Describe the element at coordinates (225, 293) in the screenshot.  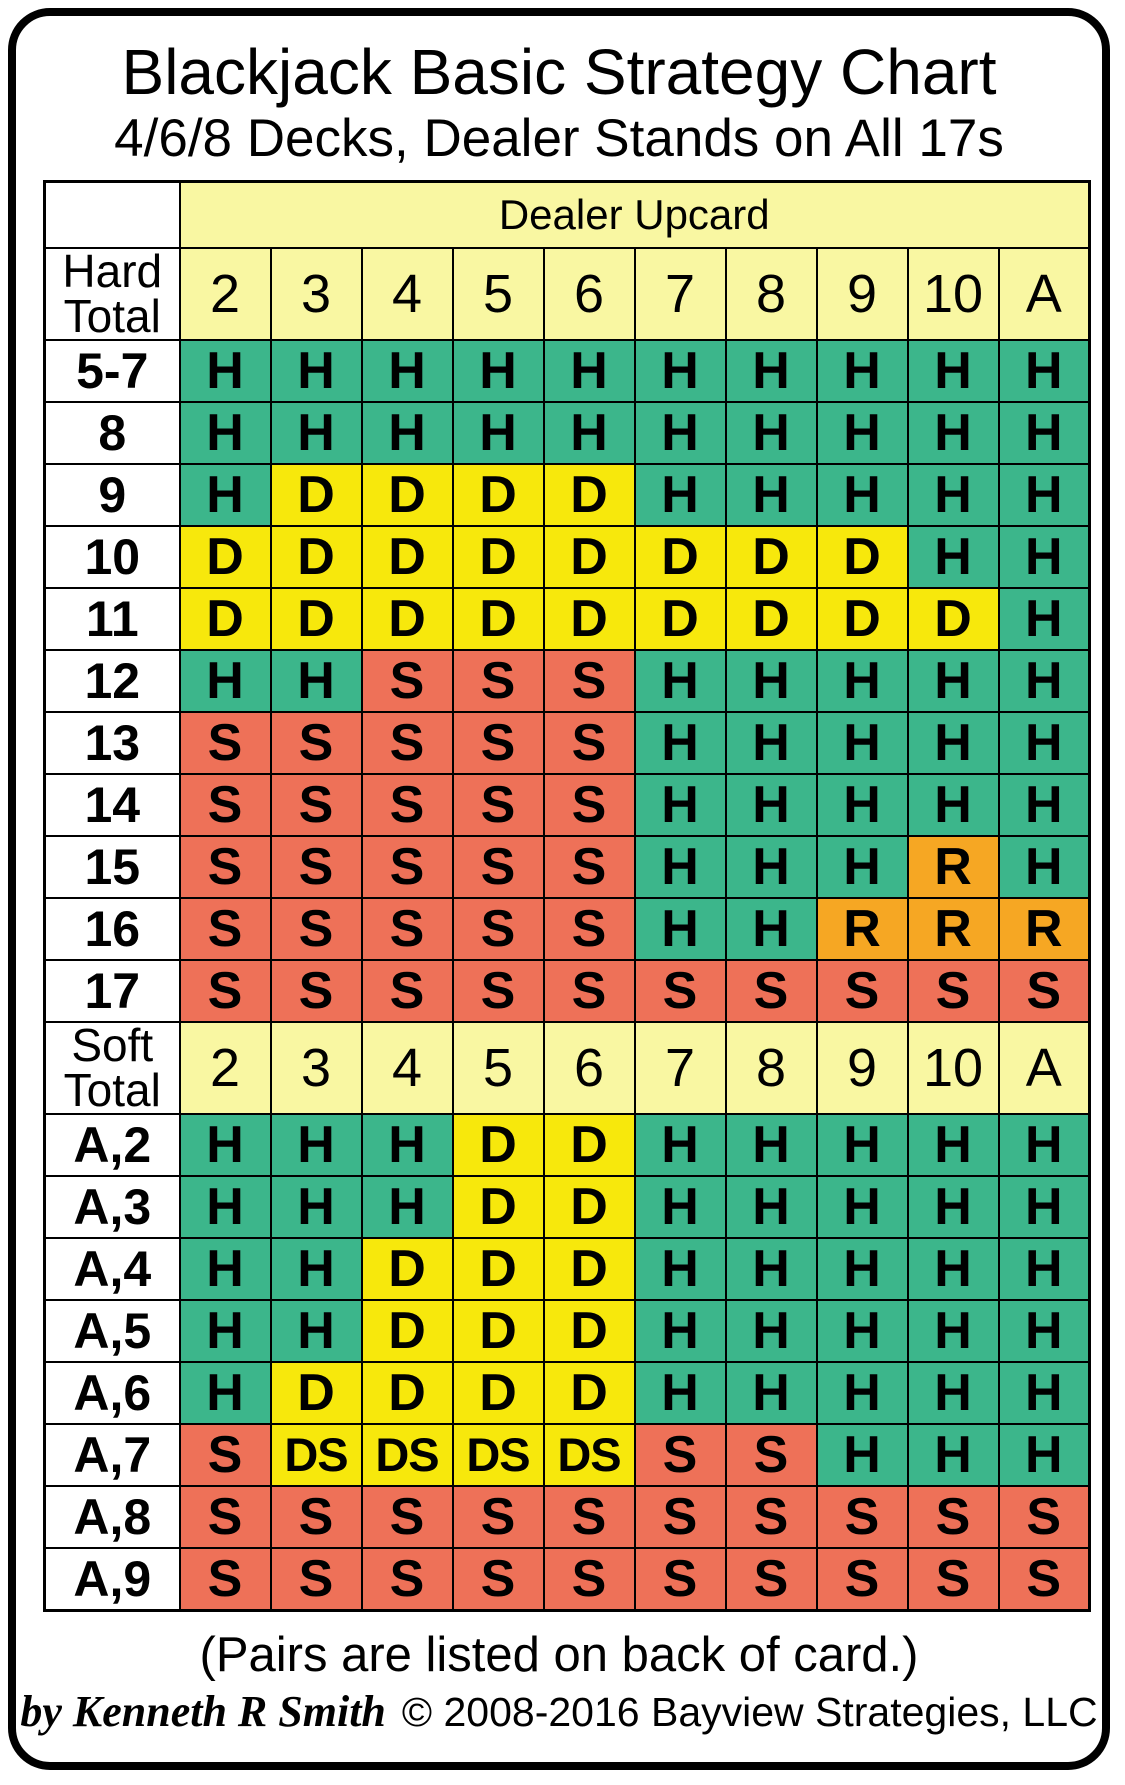
I see `upcard-hard-total-2: 2` at that location.